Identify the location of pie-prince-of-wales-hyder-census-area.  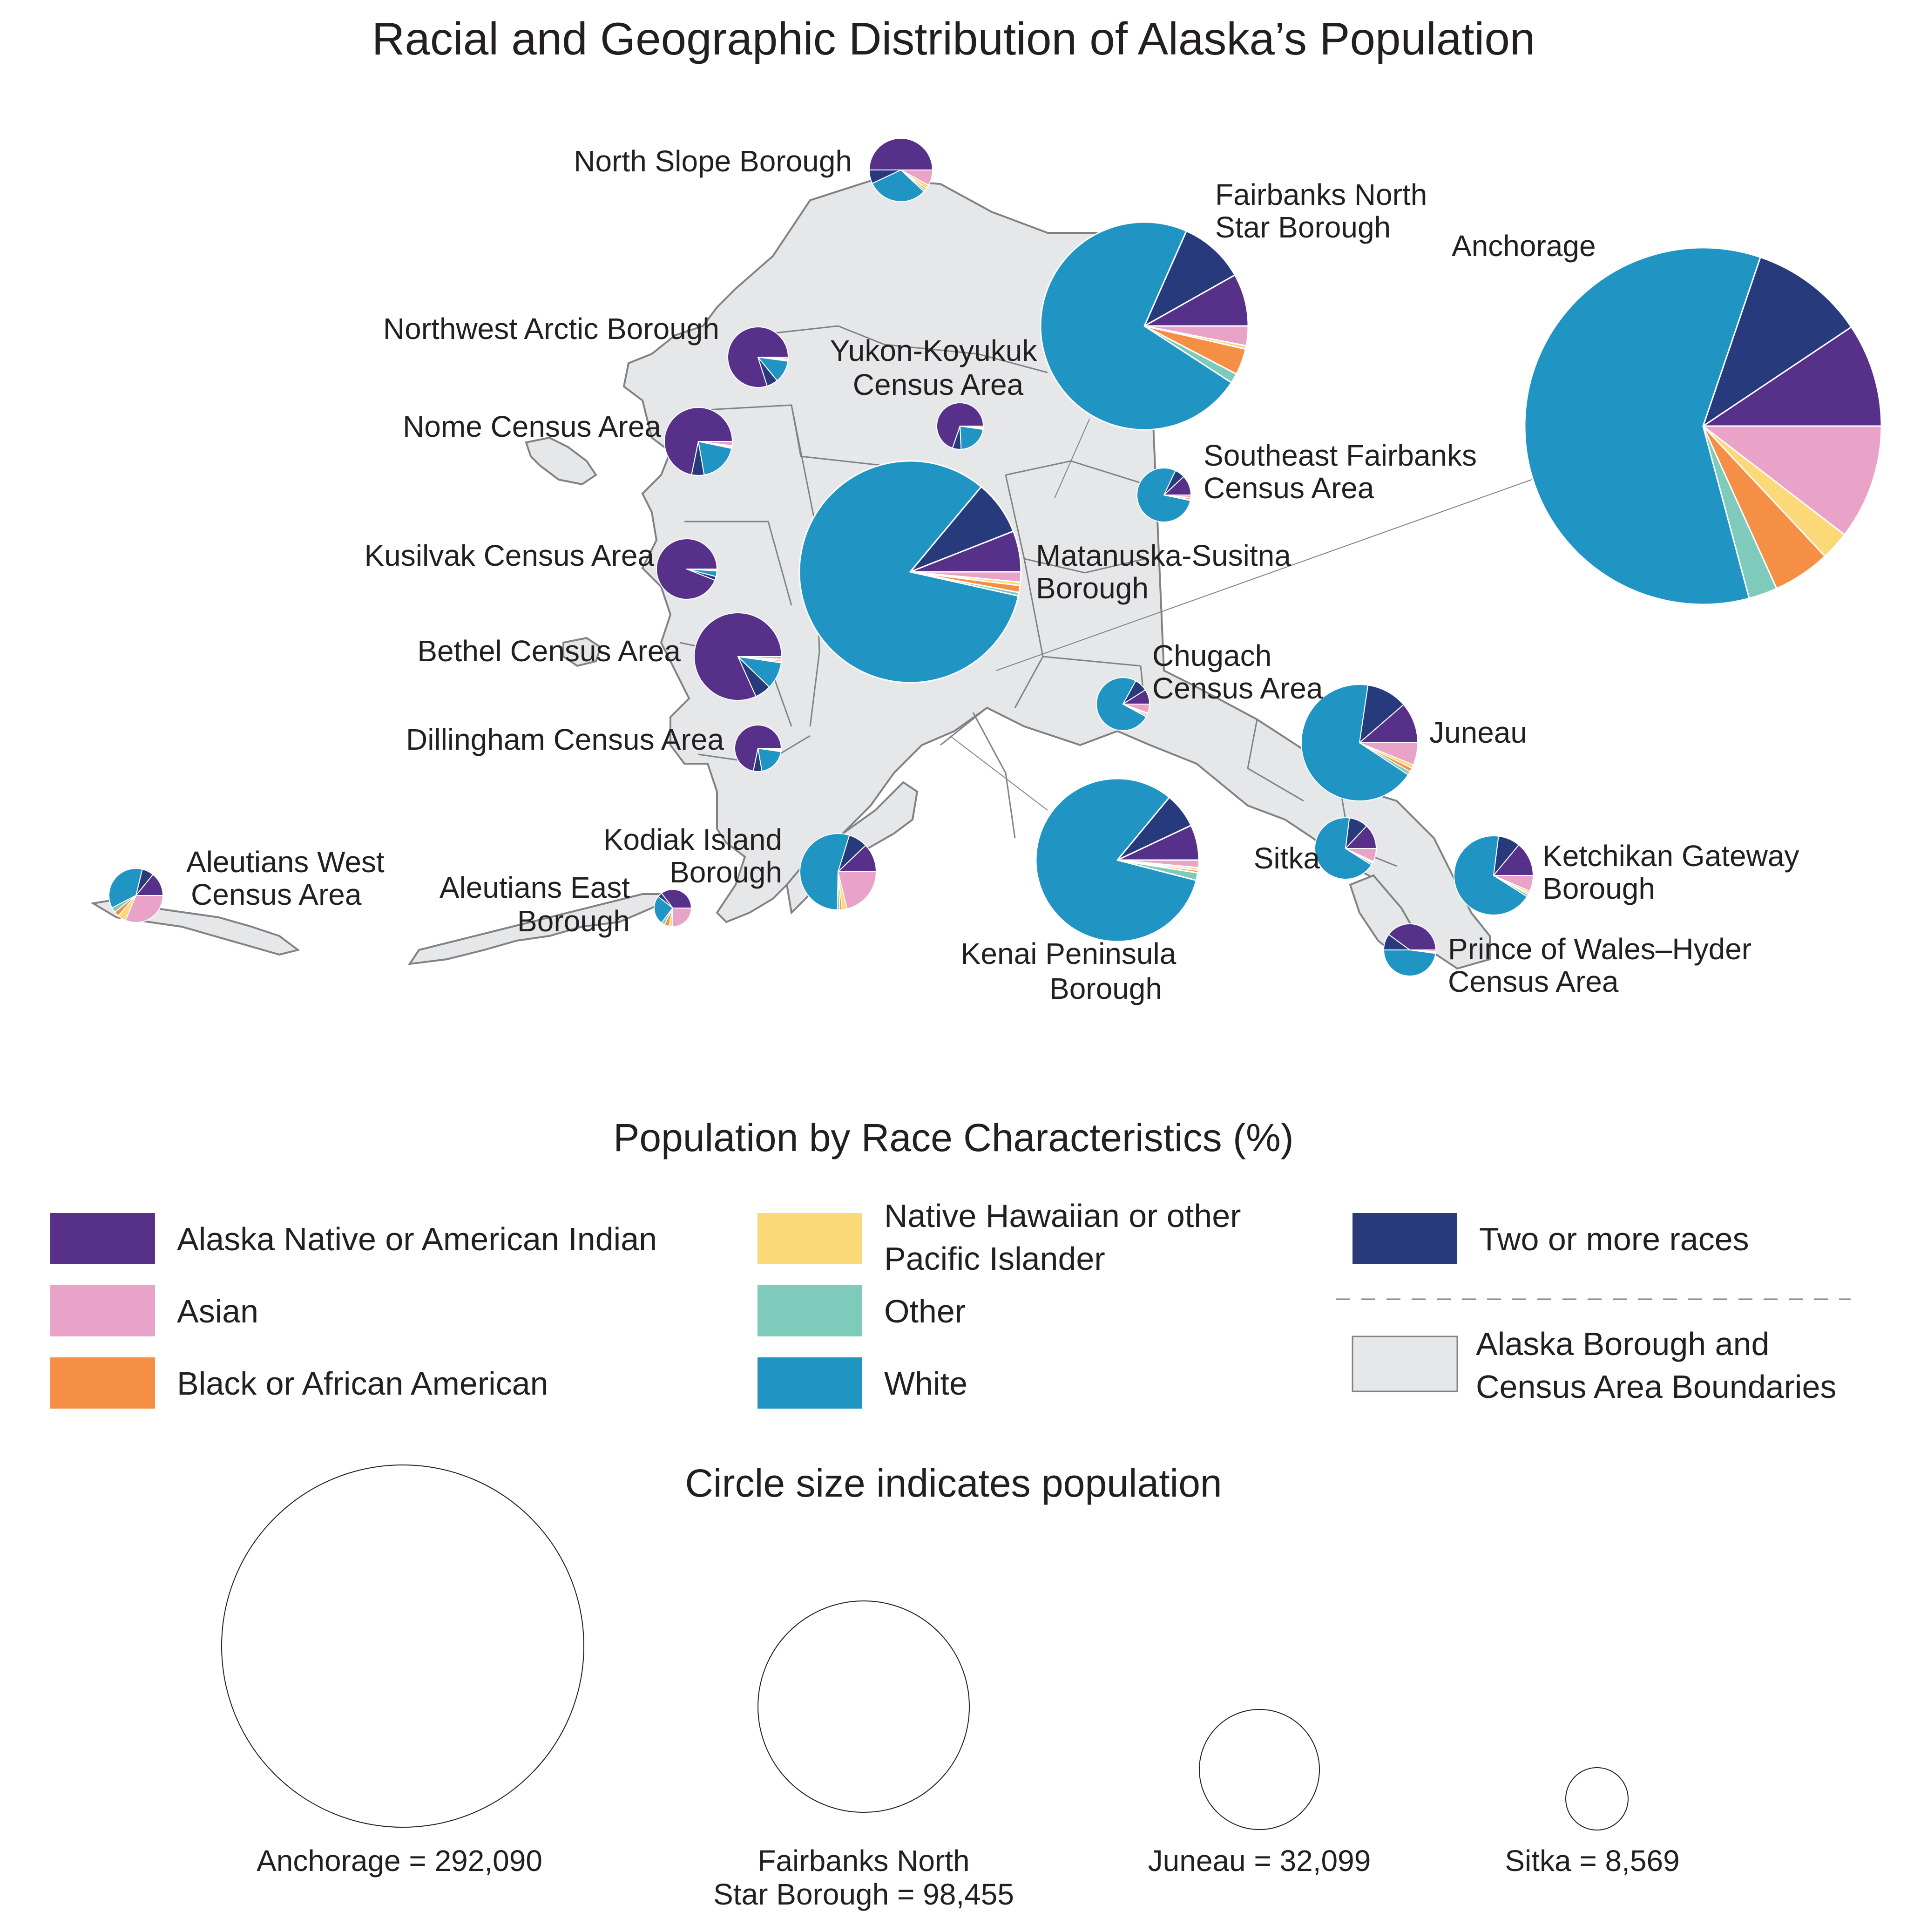
(1409, 949).